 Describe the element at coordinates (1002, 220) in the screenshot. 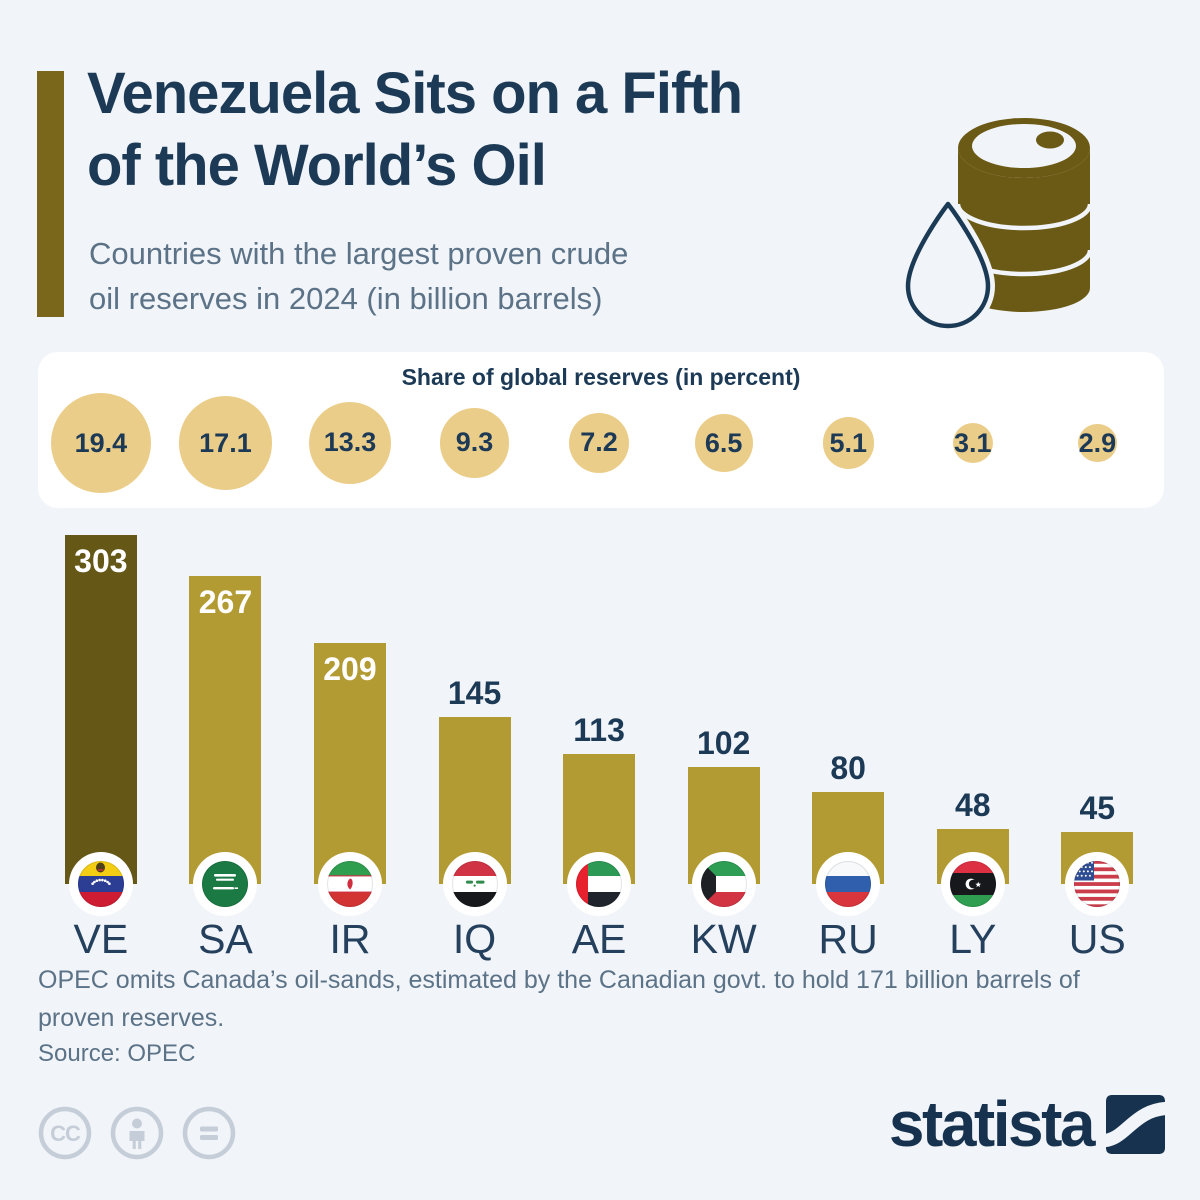

I see `oil-barrel-icon` at that location.